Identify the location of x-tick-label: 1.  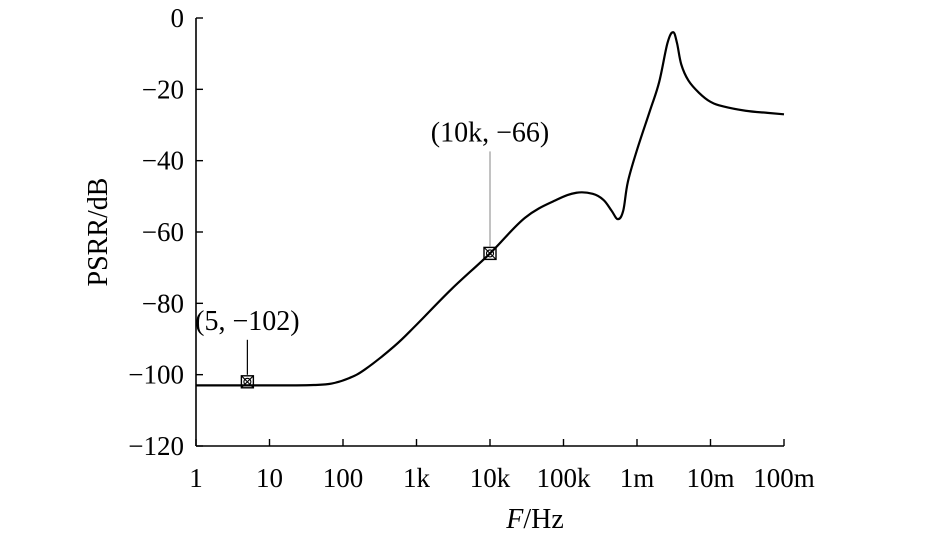
(196, 478).